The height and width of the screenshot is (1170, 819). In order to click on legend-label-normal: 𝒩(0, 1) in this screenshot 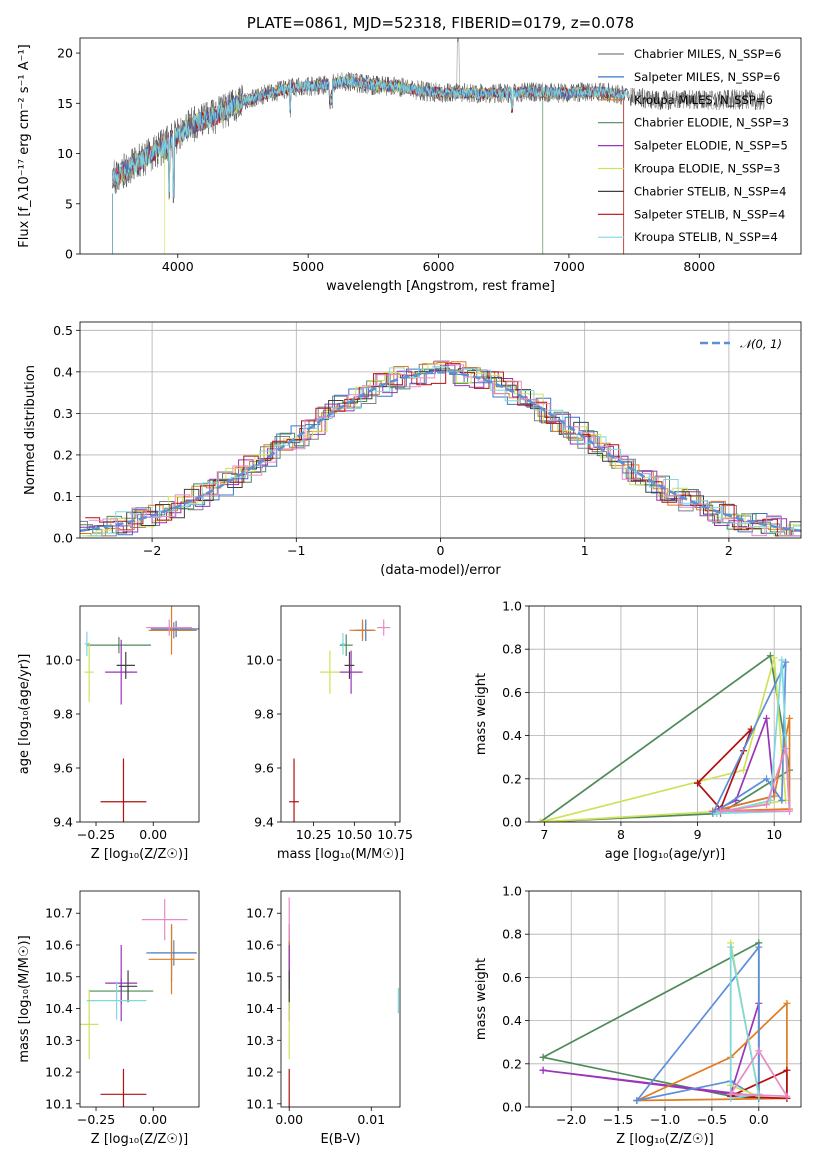, I will do `click(761, 344)`.